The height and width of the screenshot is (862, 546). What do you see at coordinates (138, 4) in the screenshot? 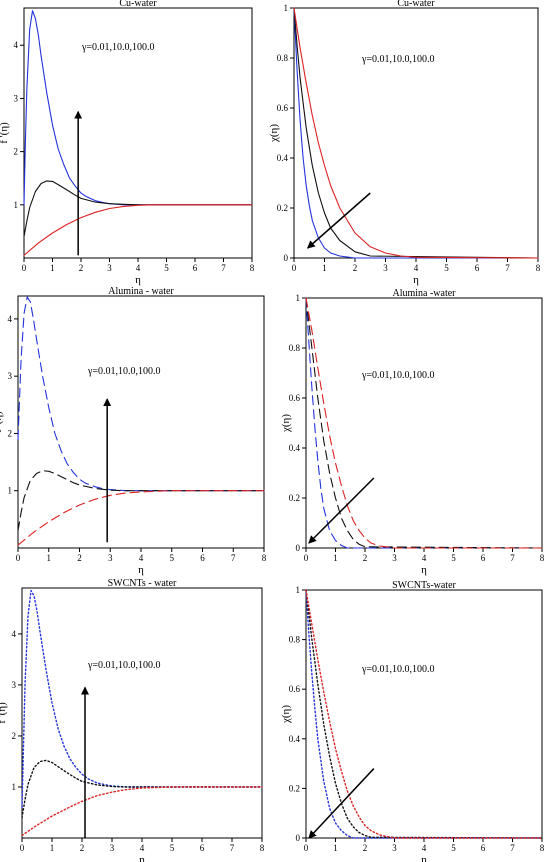
I see `chart-title: Cu-water` at bounding box center [138, 4].